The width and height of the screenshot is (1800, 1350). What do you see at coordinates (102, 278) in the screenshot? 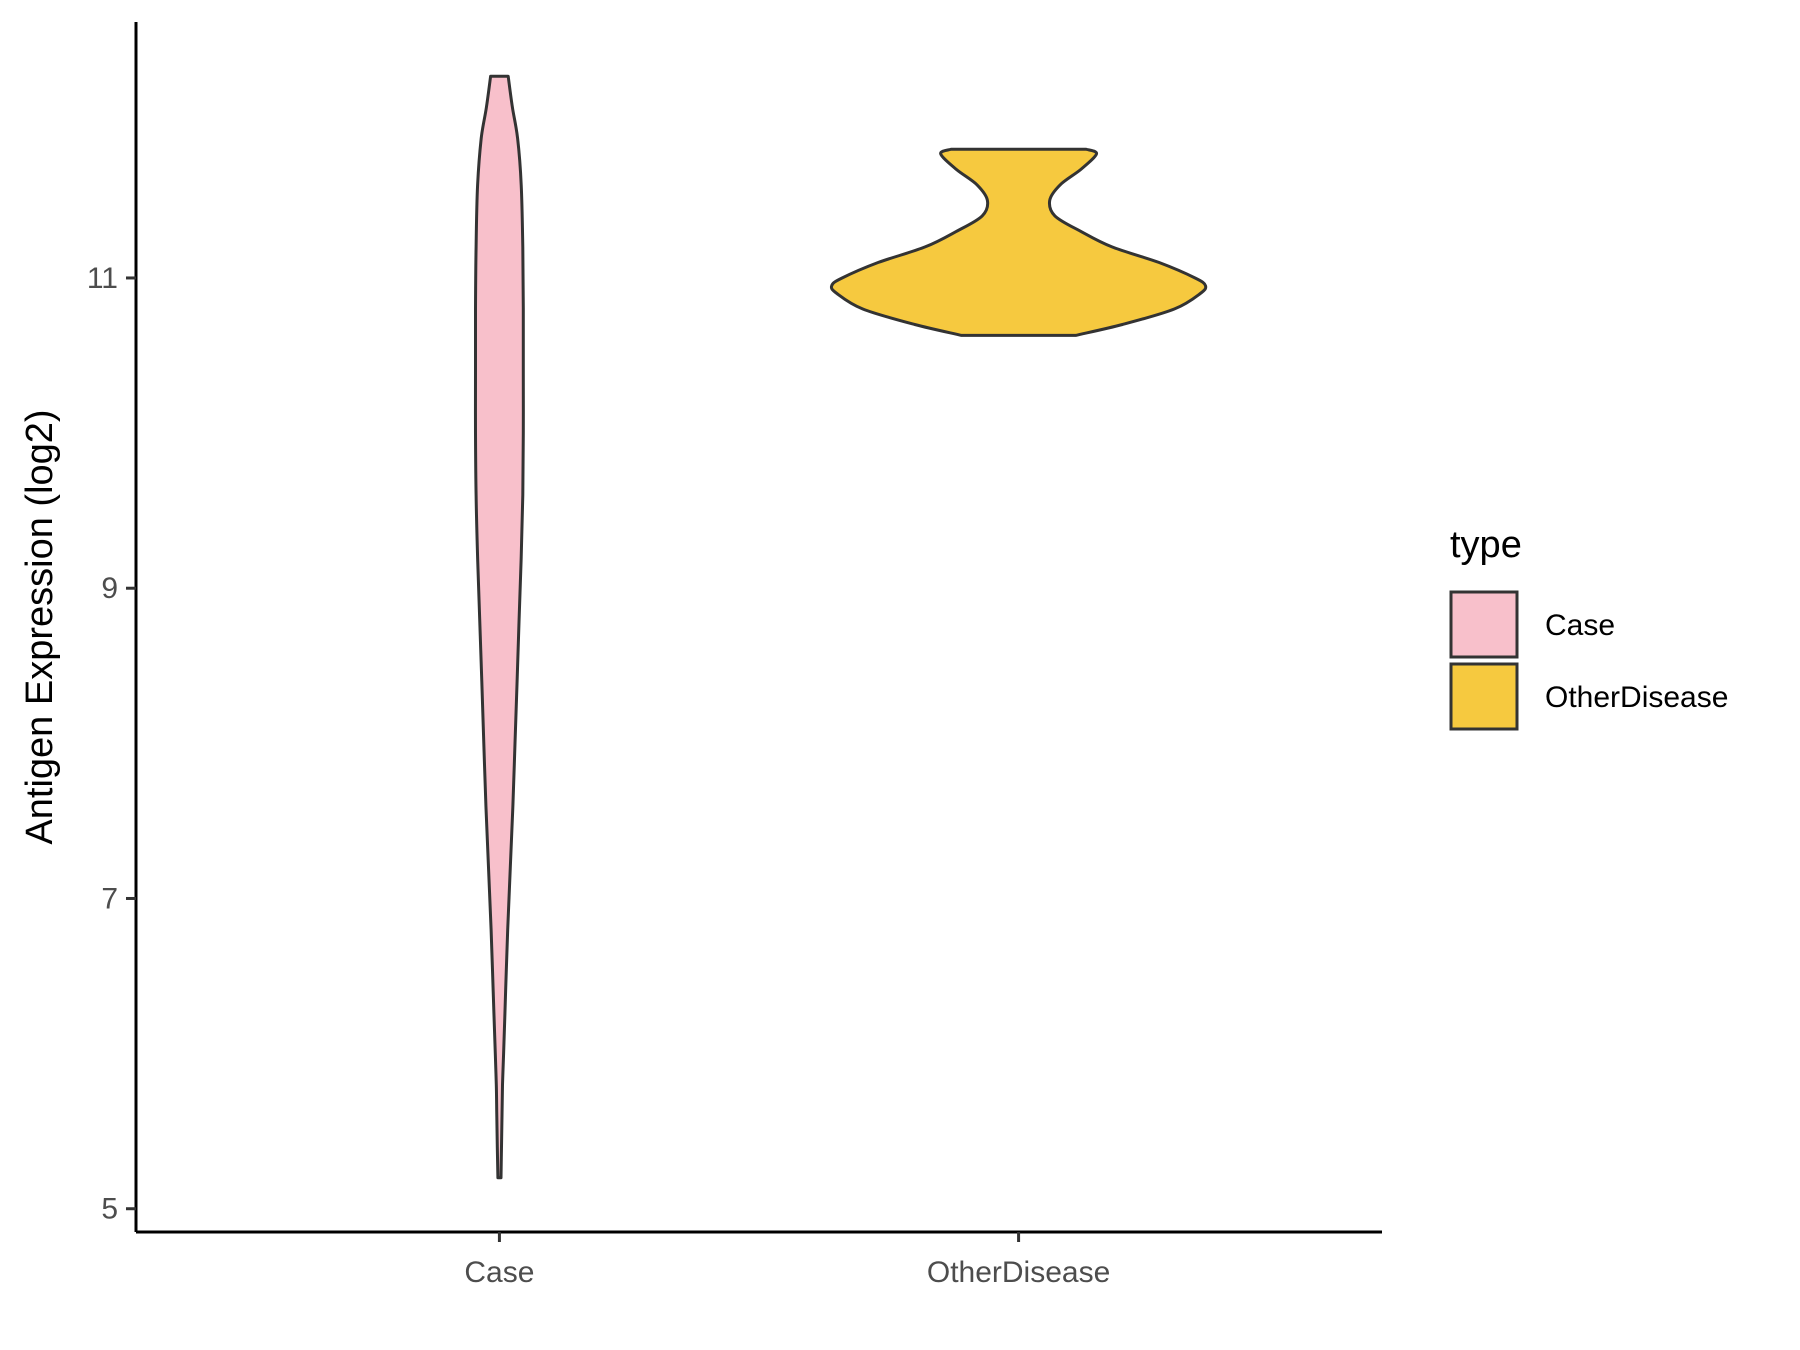
I see `y-tick-label: 11` at bounding box center [102, 278].